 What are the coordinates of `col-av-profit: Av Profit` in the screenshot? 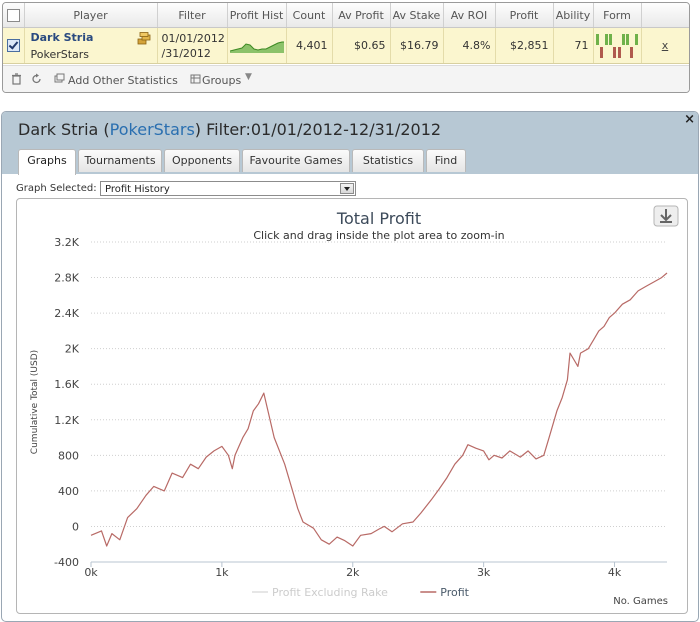 It's located at (361, 15).